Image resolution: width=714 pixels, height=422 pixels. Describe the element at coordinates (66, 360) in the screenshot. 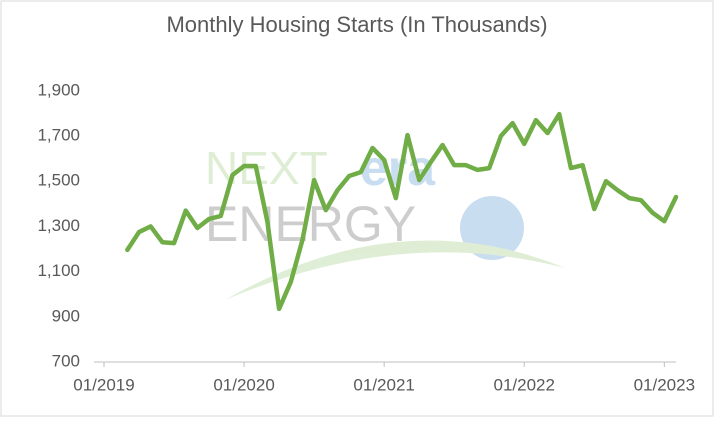

I see `y-tick-label: 700` at that location.